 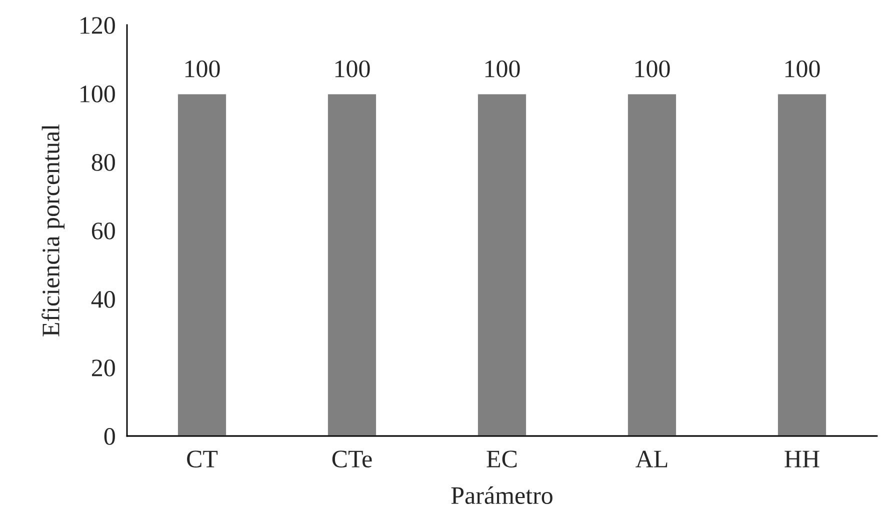 What do you see at coordinates (501, 459) in the screenshot?
I see `x-tick-label: EC` at bounding box center [501, 459].